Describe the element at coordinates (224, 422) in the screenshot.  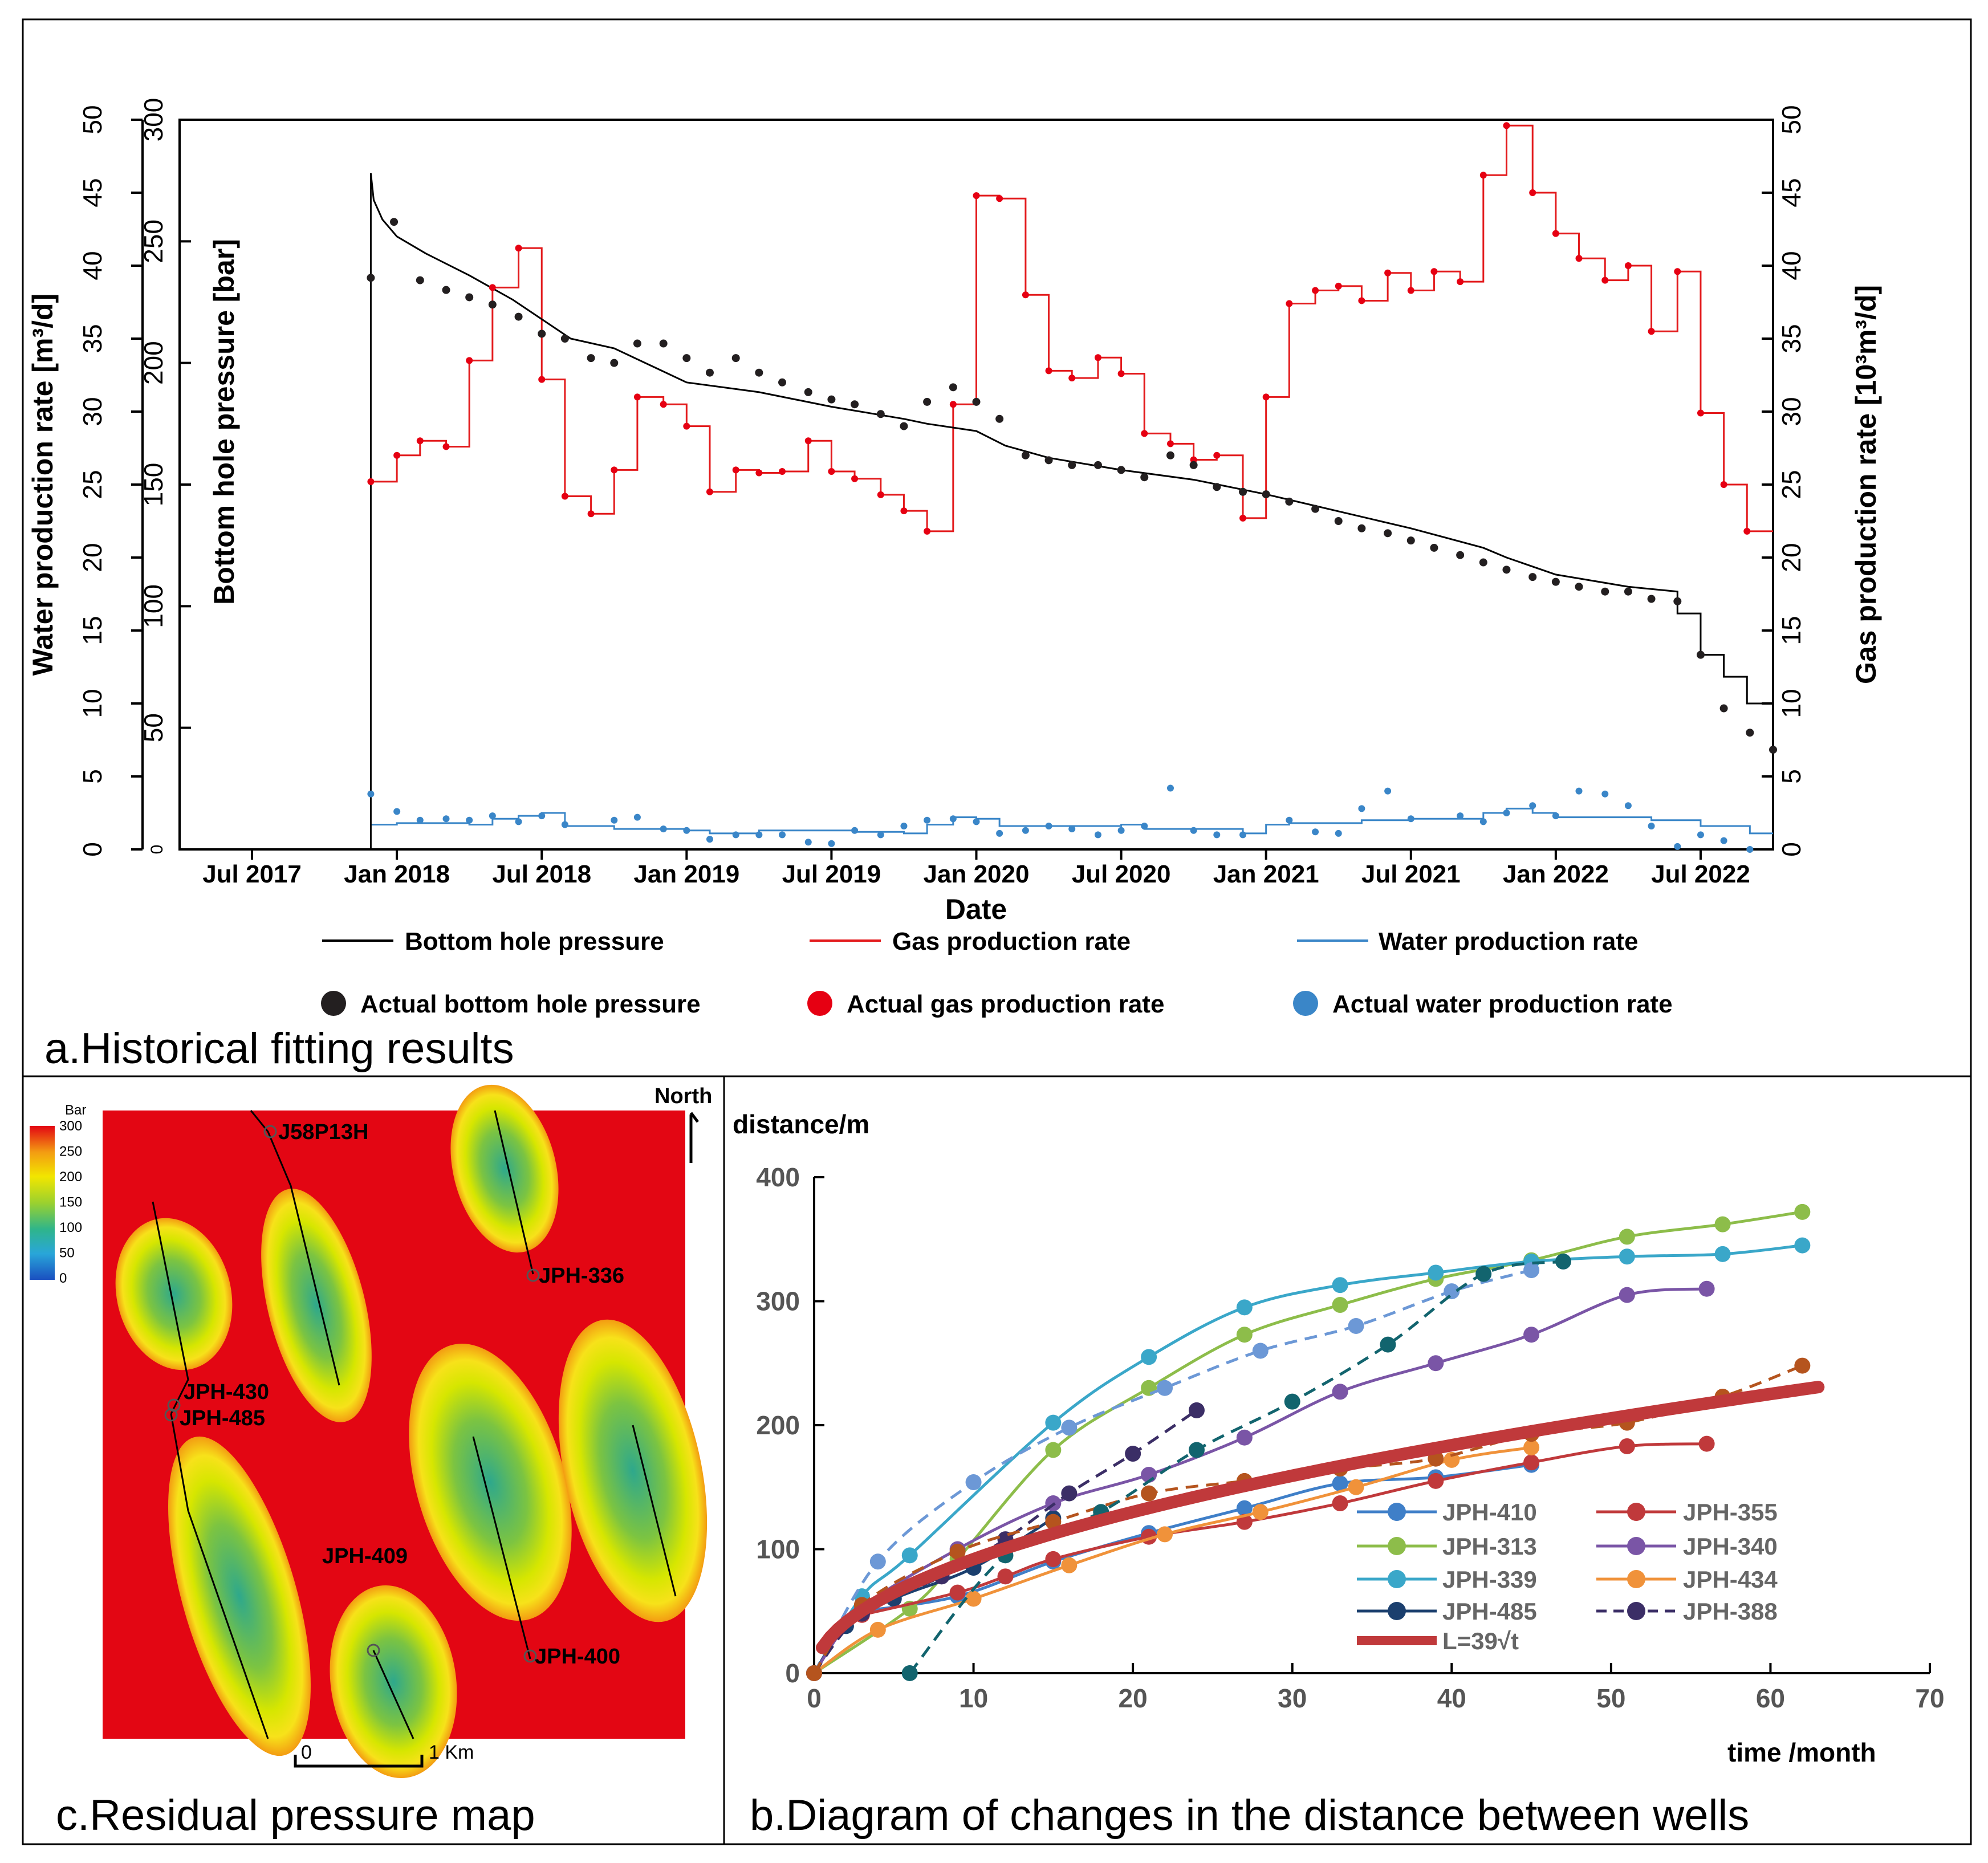
I see `pressure-axis-label: Bottom hole pressure [bar]` at that location.